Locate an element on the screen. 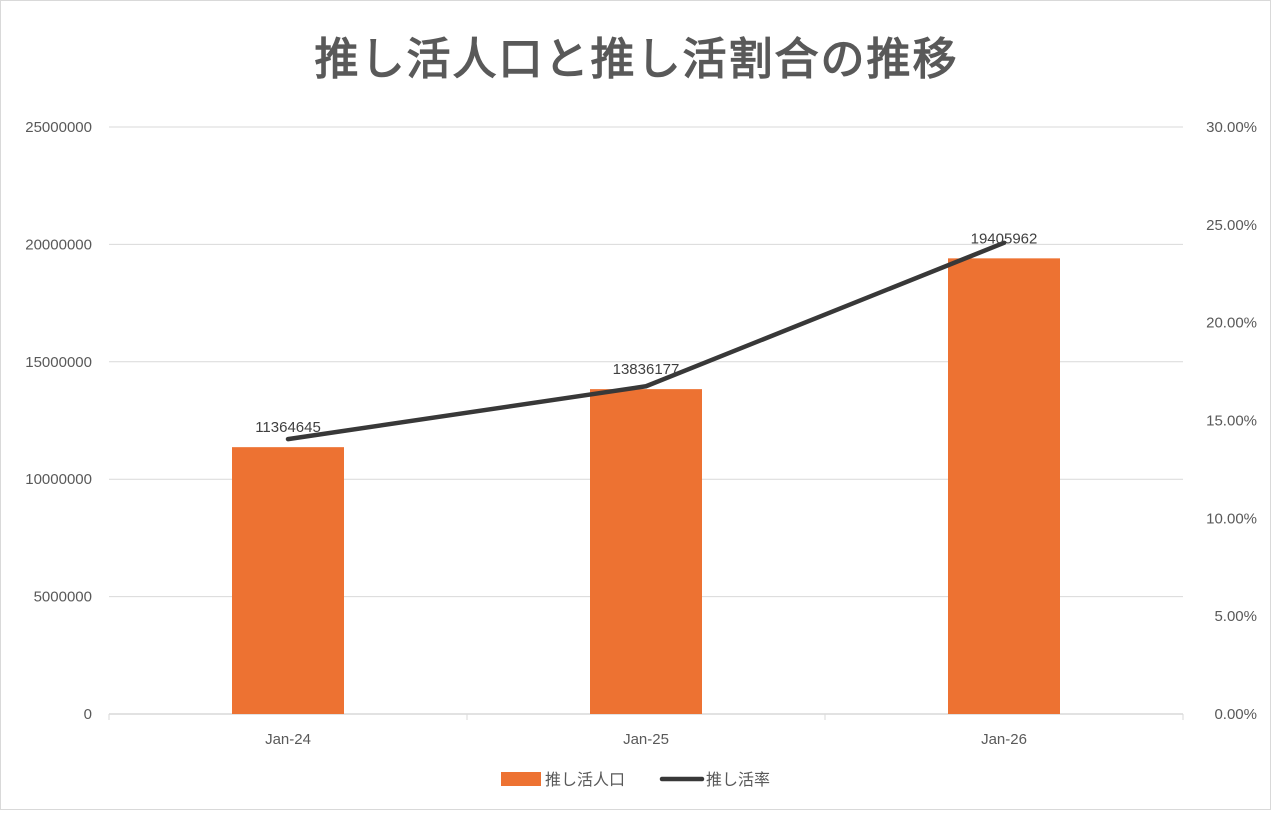  x-tick-label: Jan-25 is located at coordinates (646, 739).